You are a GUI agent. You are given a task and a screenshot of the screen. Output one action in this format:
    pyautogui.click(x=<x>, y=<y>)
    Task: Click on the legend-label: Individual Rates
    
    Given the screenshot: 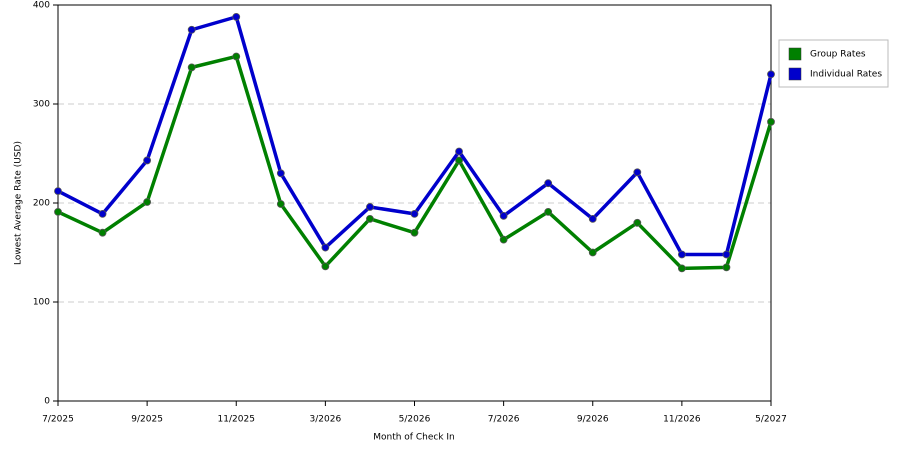 What is the action you would take?
    pyautogui.click(x=846, y=75)
    